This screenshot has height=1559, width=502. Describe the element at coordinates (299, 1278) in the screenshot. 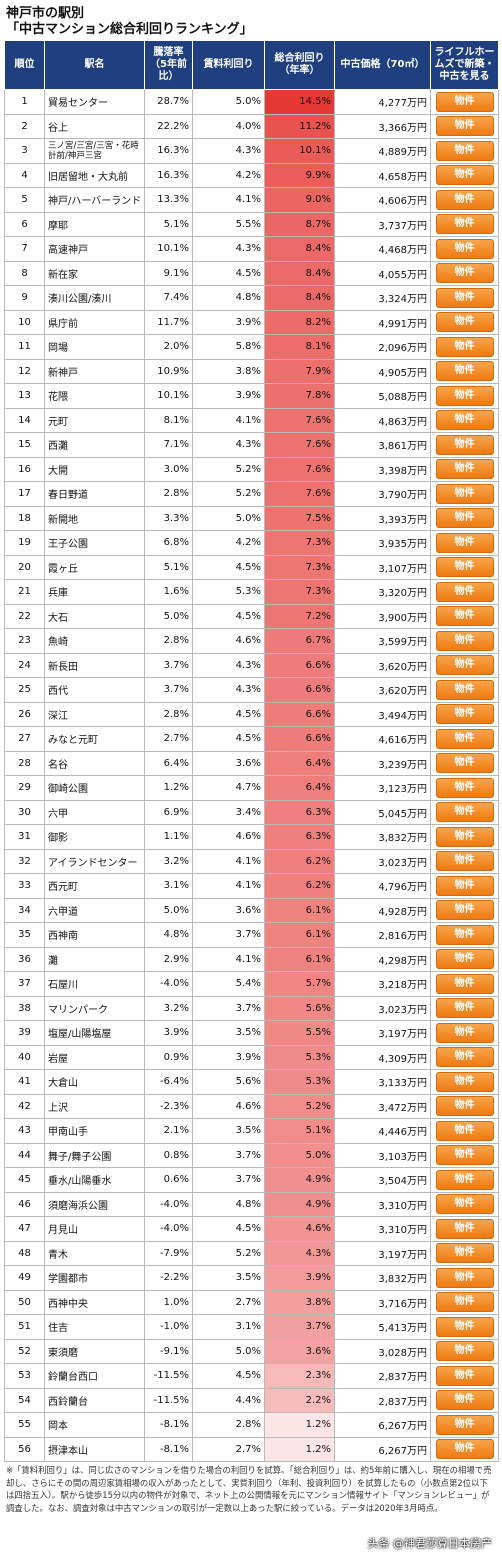

I see `total-yield-cell: 3.9%` at that location.